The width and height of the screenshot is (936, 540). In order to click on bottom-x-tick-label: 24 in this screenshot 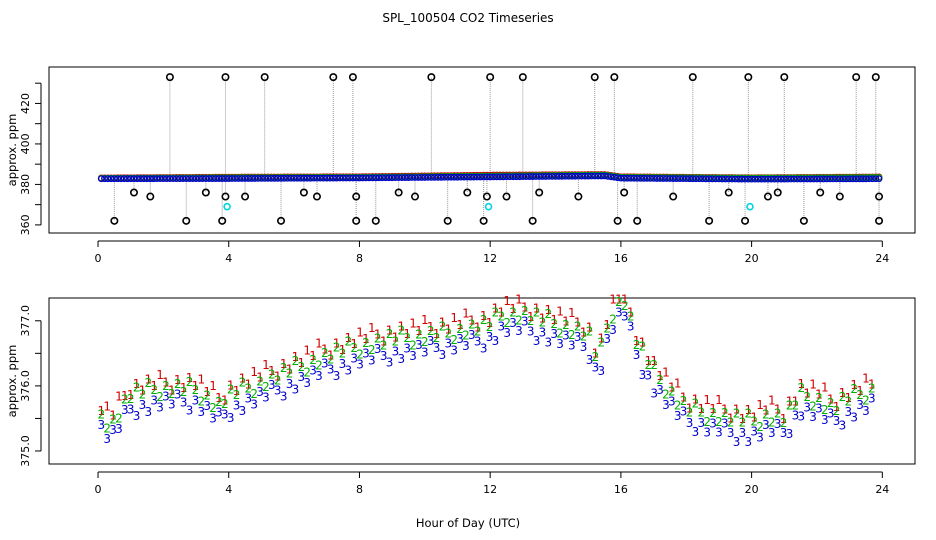, I will do `click(882, 489)`.